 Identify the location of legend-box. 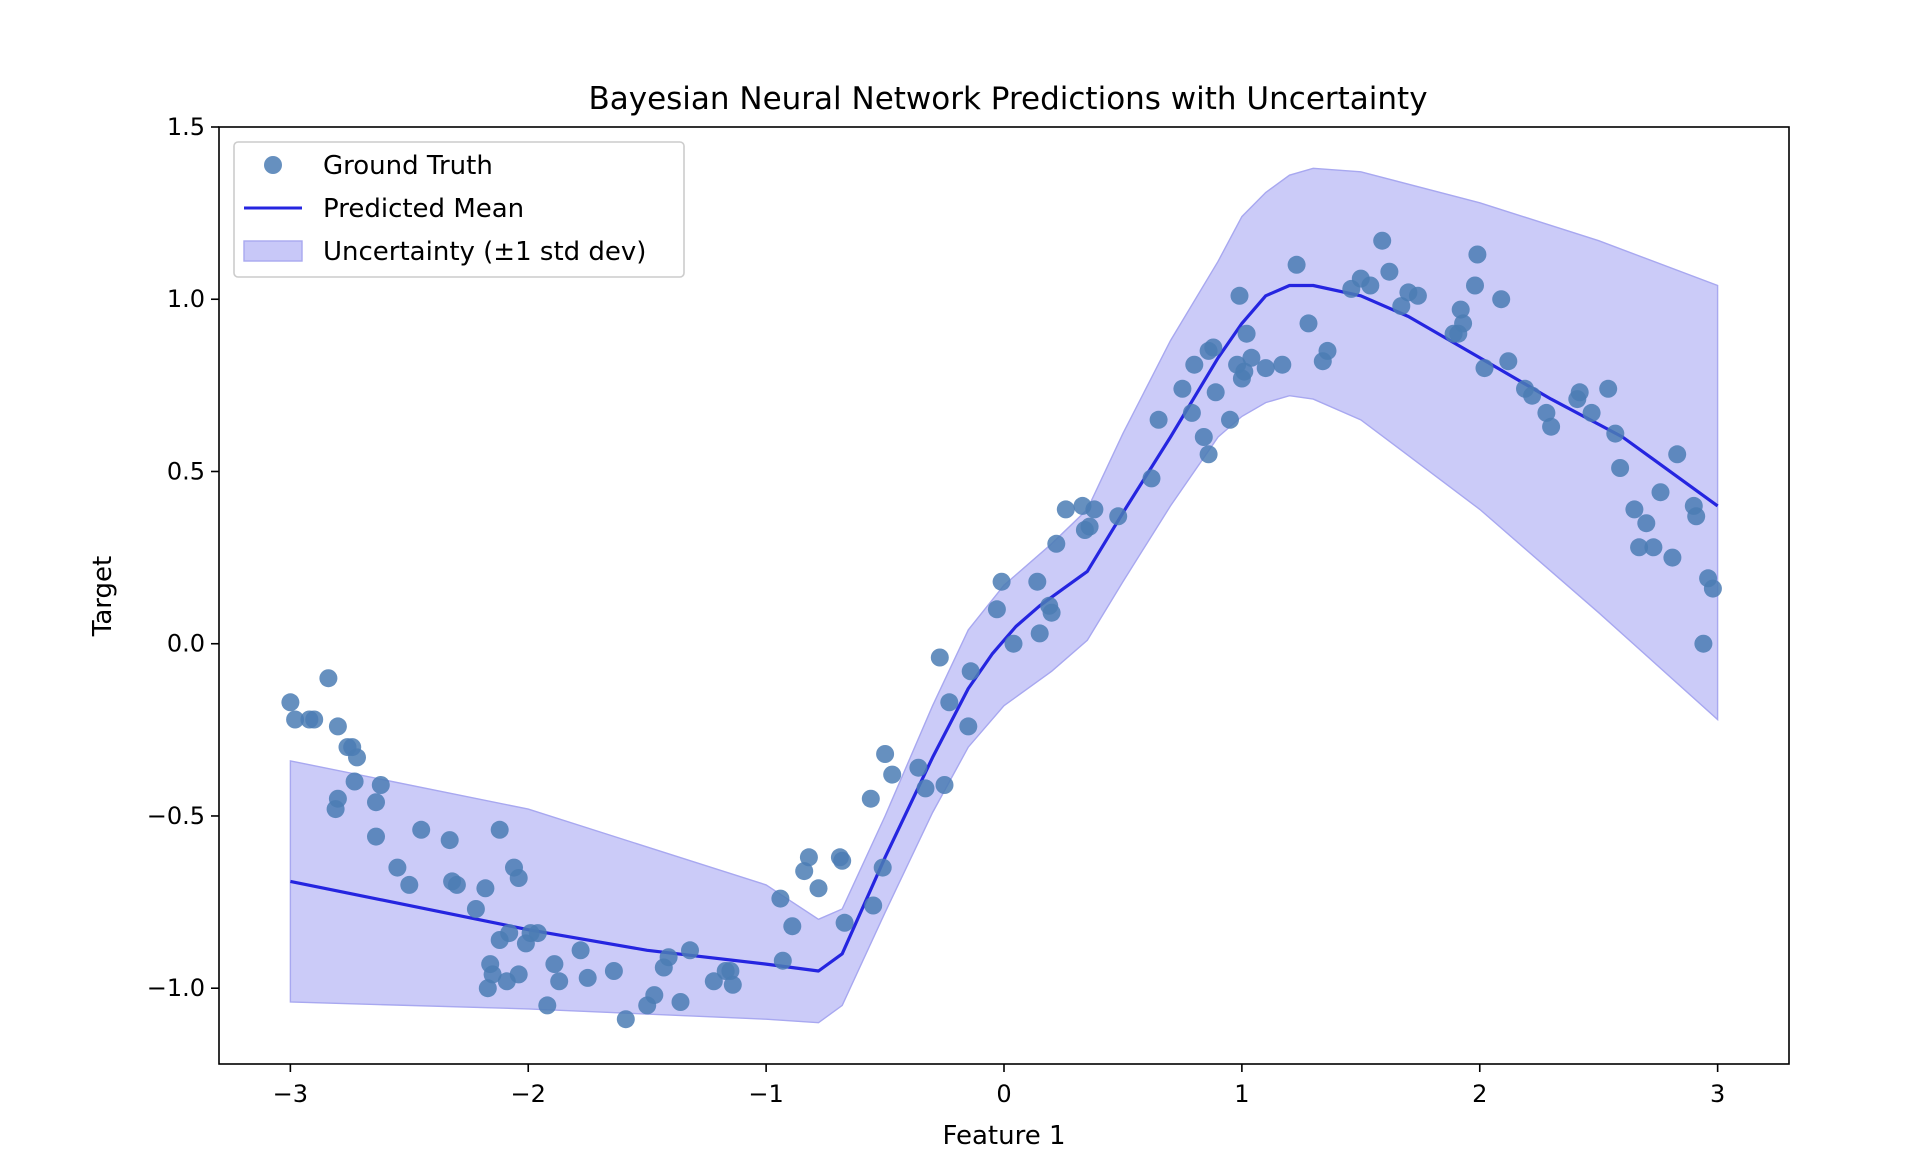
(459, 209).